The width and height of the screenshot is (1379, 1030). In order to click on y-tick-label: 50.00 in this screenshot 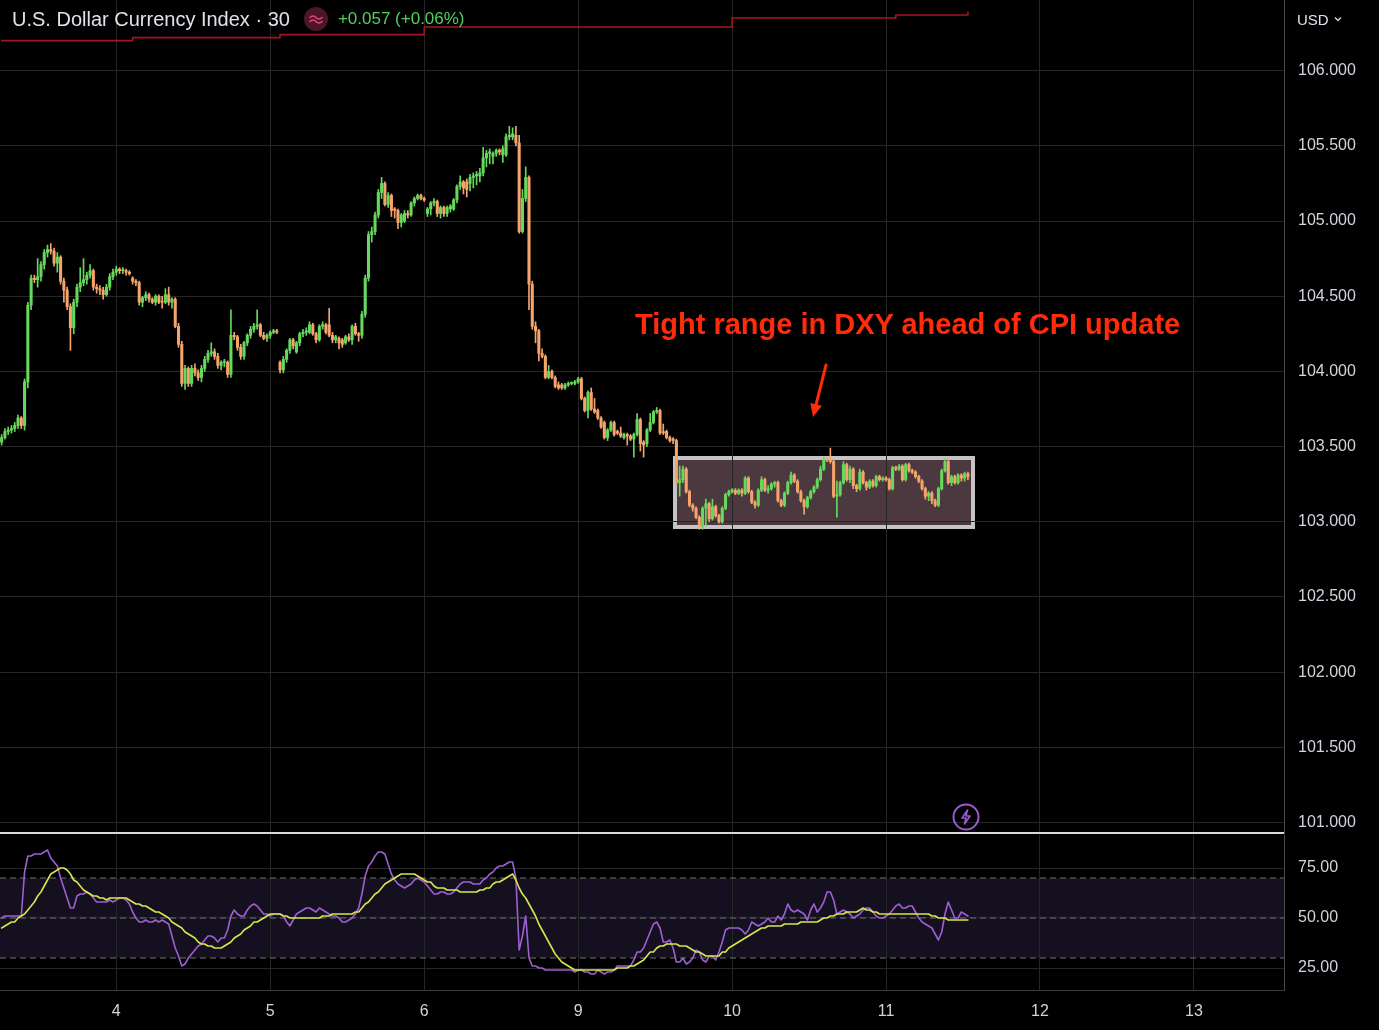, I will do `click(1318, 917)`.